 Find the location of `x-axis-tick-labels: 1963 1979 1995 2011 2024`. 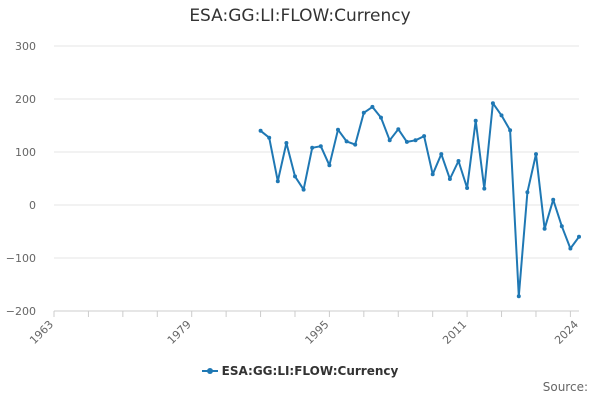

x-axis-tick-labels: 1963 1979 1995 2011 2024 is located at coordinates (304, 332).